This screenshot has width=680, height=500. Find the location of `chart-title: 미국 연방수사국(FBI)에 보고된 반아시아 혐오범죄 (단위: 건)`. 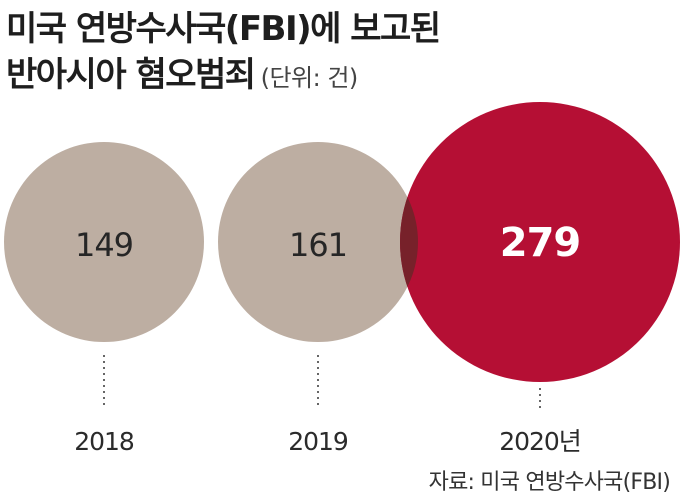

chart-title: 미국 연방수사국(FBI)에 보고된 반아시아 혐오범죄 (단위: 건) is located at coordinates (223, 53).